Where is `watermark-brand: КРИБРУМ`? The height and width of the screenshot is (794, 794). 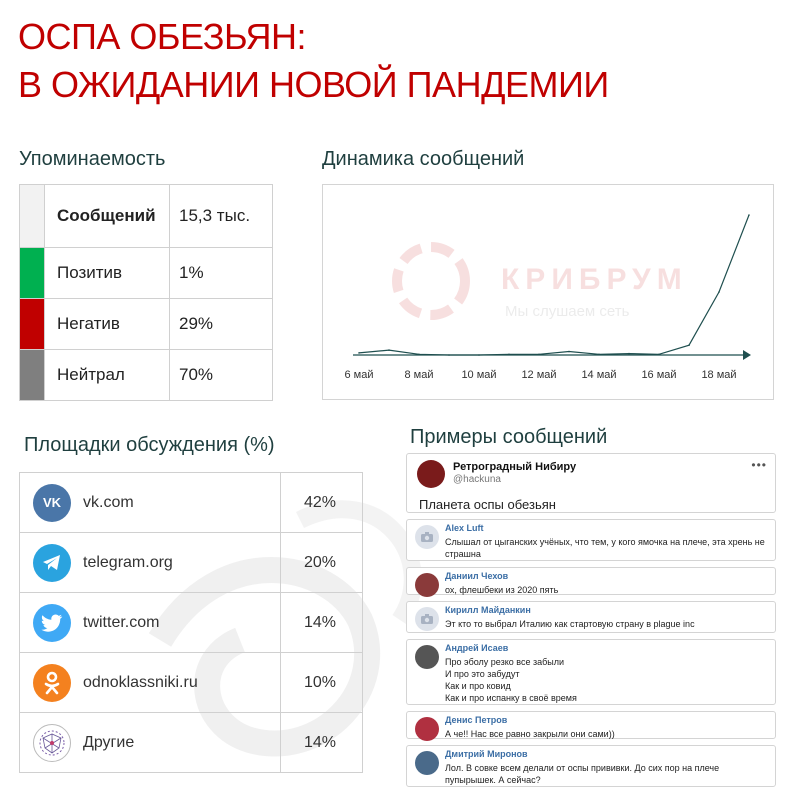
watermark-brand: КРИБРУМ is located at coordinates (594, 279).